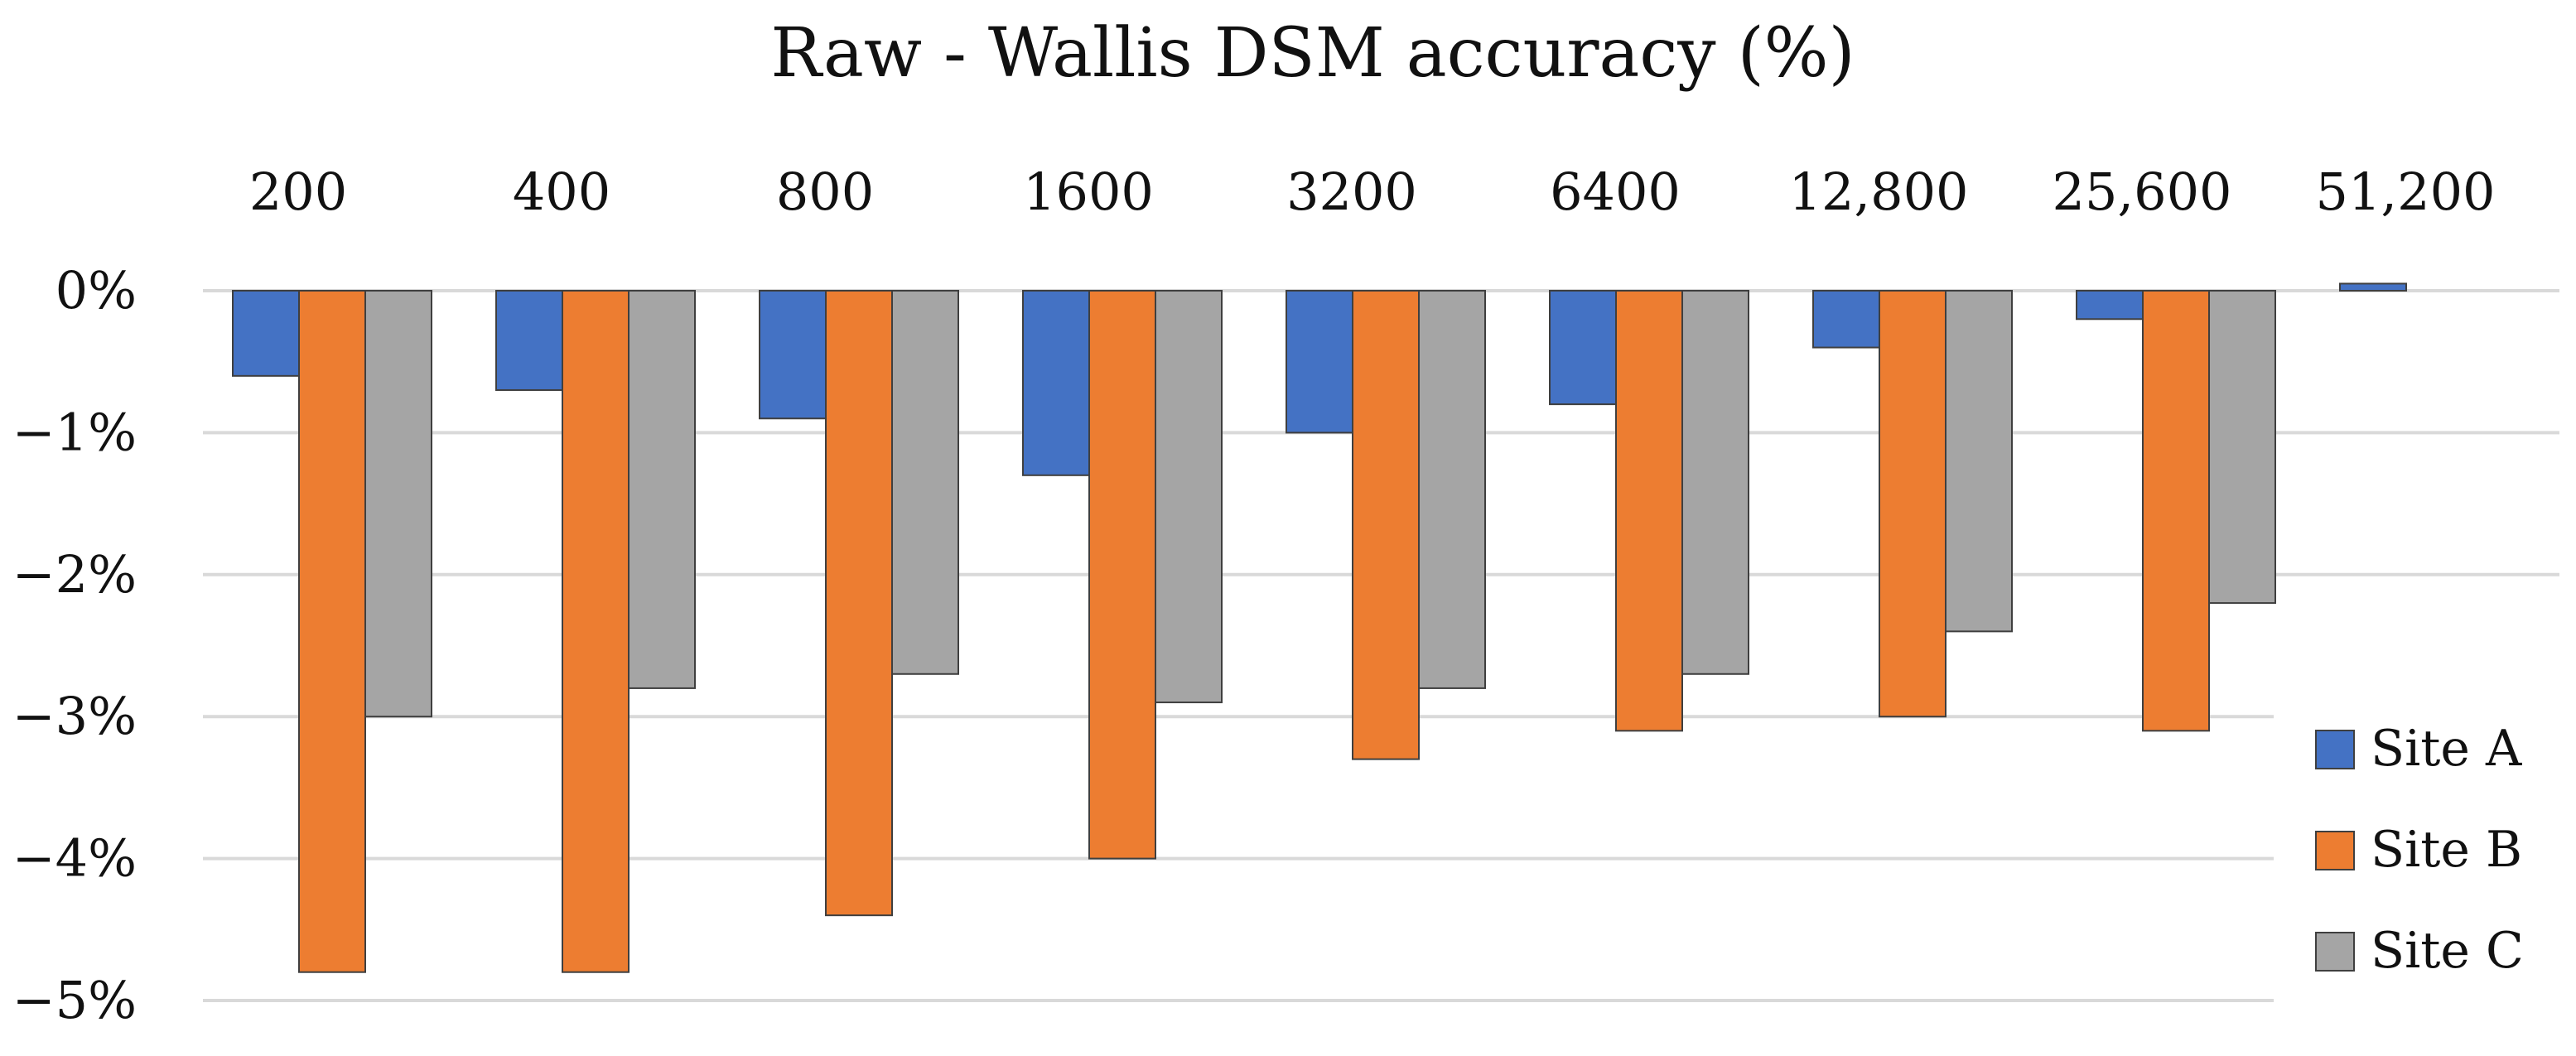 Image resolution: width=2576 pixels, height=1056 pixels. Describe the element at coordinates (1088, 192) in the screenshot. I see `x-tick-label: 1600` at that location.